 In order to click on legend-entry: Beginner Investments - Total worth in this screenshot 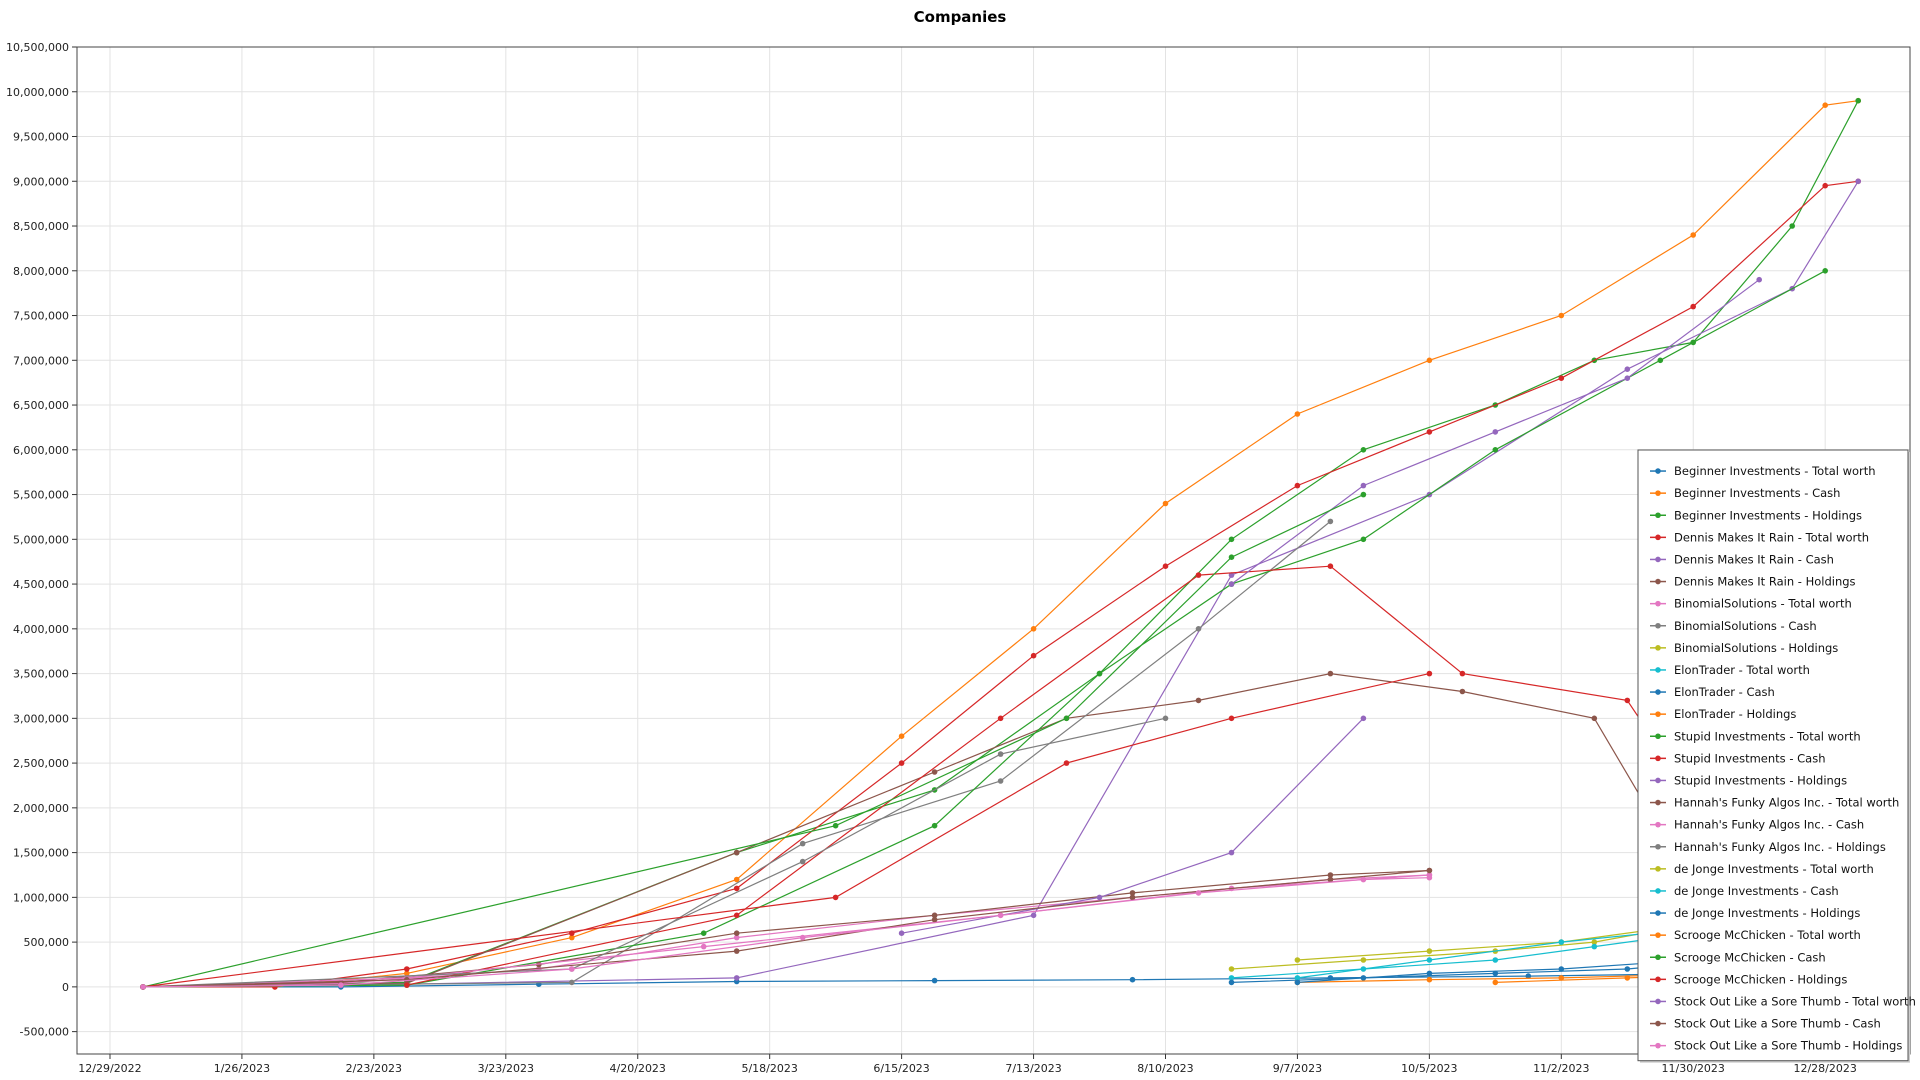, I will do `click(1775, 471)`.